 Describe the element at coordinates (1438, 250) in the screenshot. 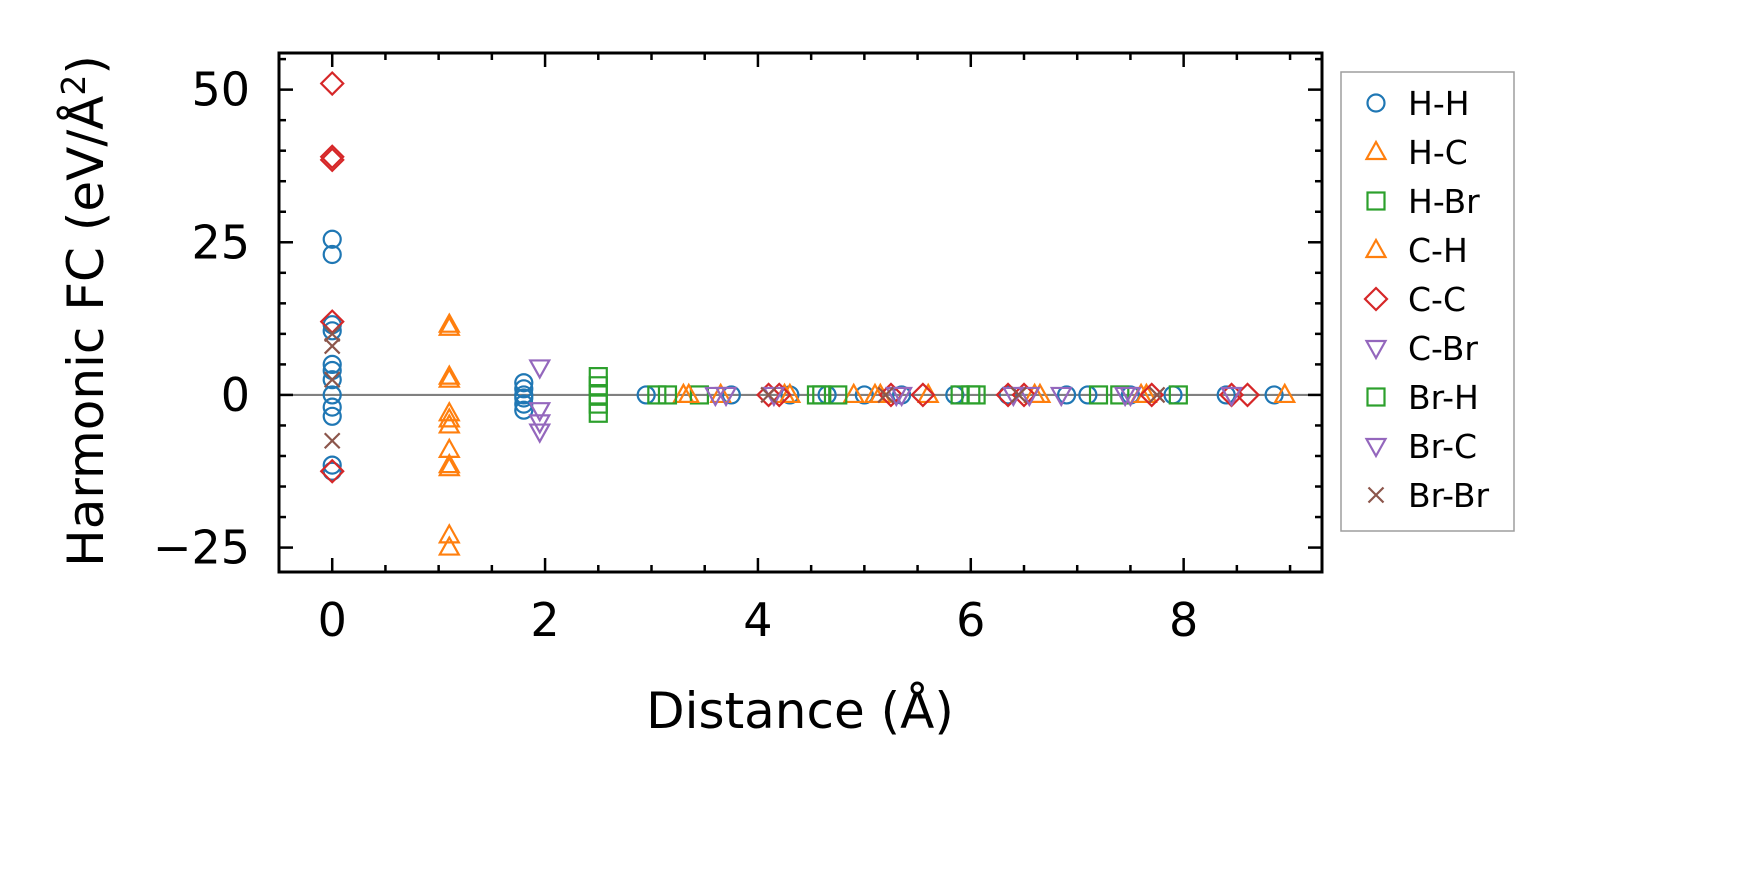

I see `legend-label-c-h: C-H` at that location.